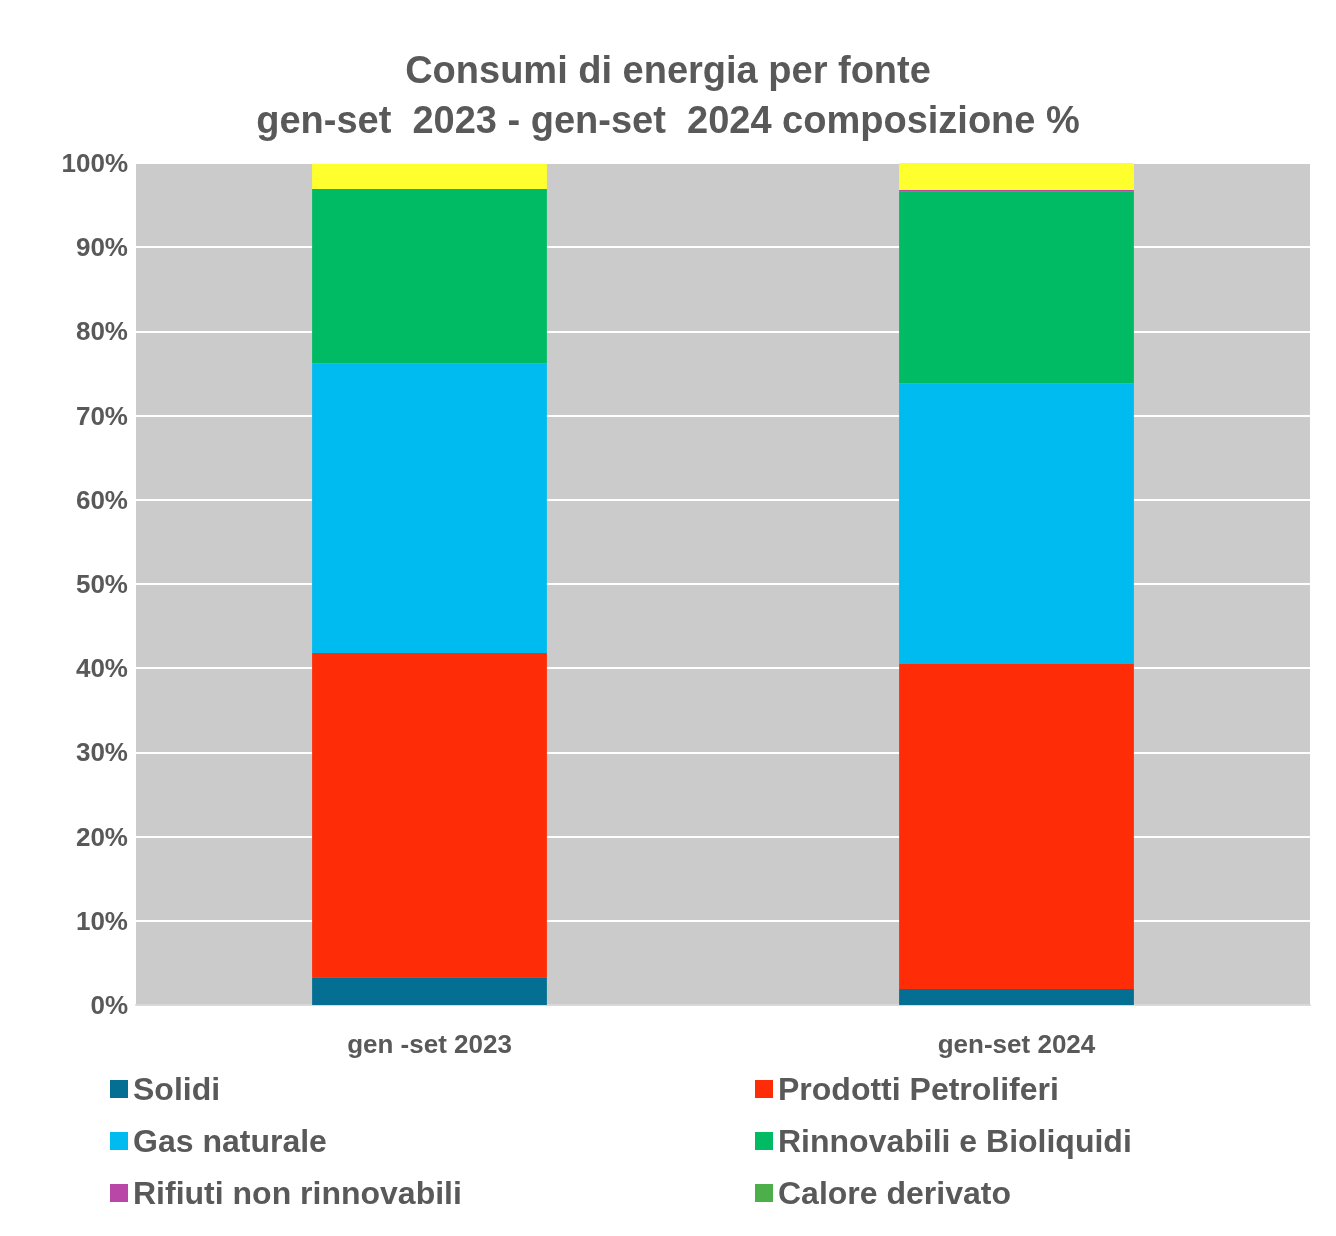 This screenshot has height=1236, width=1336. What do you see at coordinates (101, 331) in the screenshot?
I see `y-tick-label: 80%` at bounding box center [101, 331].